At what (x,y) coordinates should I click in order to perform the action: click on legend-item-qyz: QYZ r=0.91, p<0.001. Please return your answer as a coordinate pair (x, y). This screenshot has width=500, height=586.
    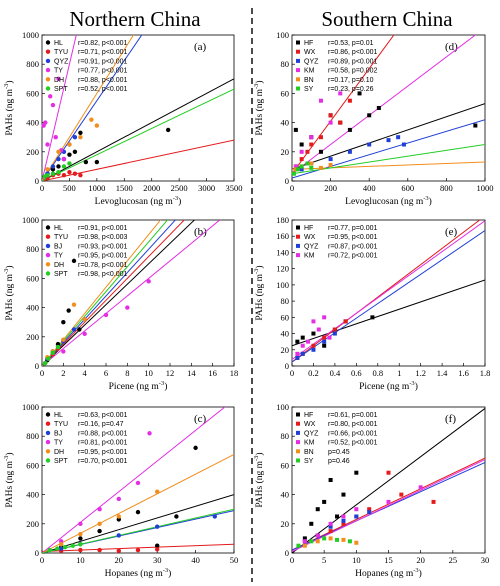
    Looking at the image, I should click on (86, 61).